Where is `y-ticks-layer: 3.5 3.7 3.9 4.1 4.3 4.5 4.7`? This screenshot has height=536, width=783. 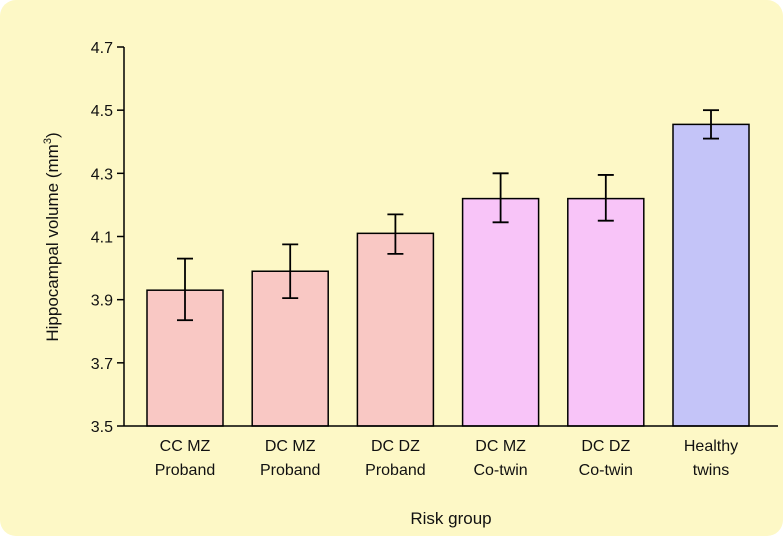 y-ticks-layer: 3.5 3.7 3.9 4.1 4.3 4.5 4.7 is located at coordinates (107, 238).